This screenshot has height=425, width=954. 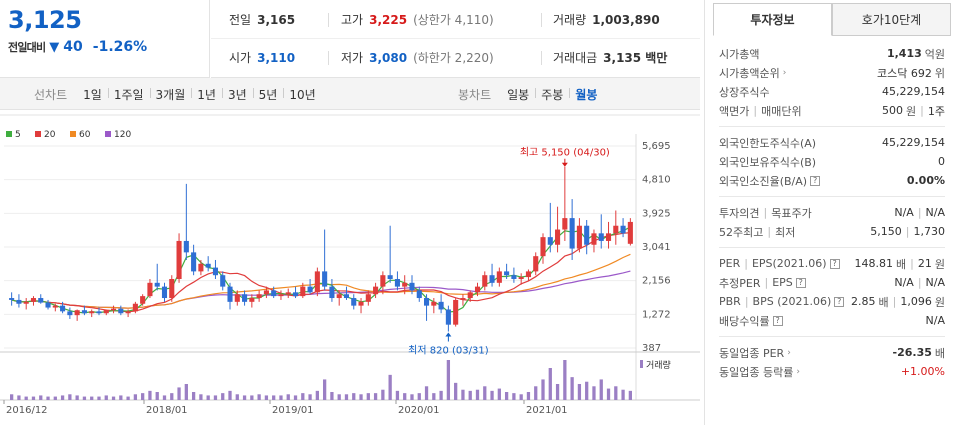 I want to click on y-tick-label: 1,272, so click(x=656, y=314).